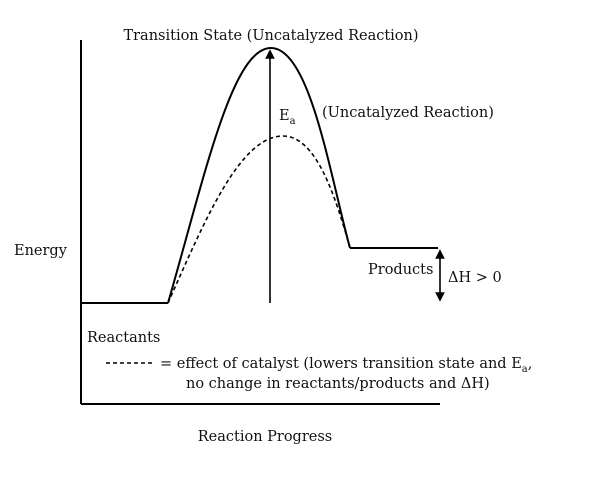  Describe the element at coordinates (259, 219) in the screenshot. I see `catalyzed-curve` at that location.